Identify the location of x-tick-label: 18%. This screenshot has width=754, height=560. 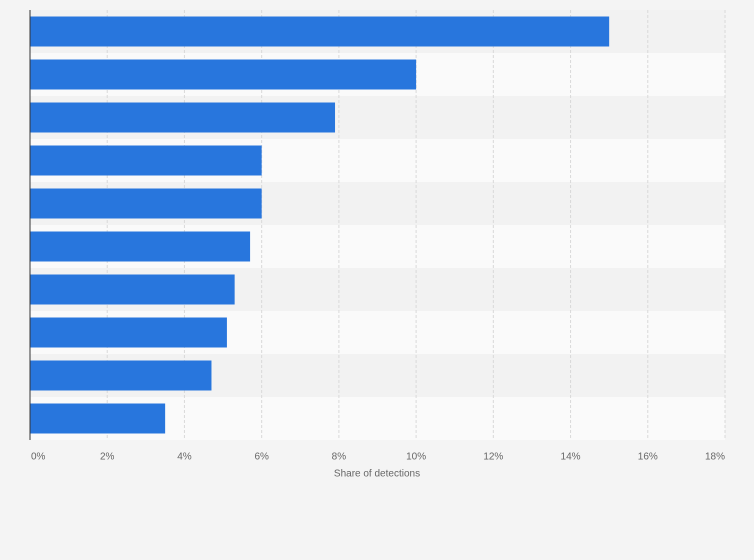
(715, 457).